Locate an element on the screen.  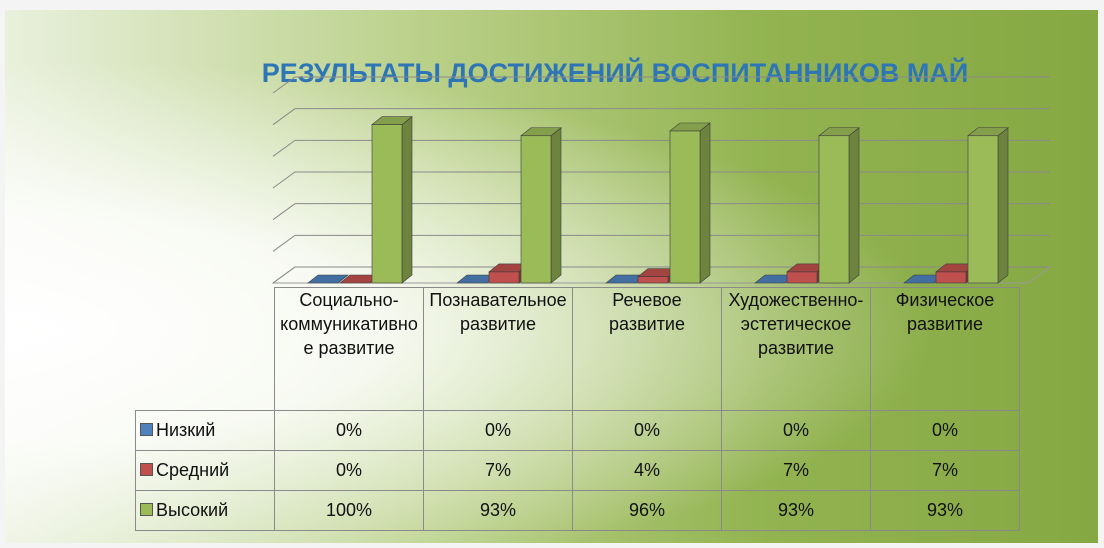
category-label: Социально-коммуникативное развитие is located at coordinates (349, 349).